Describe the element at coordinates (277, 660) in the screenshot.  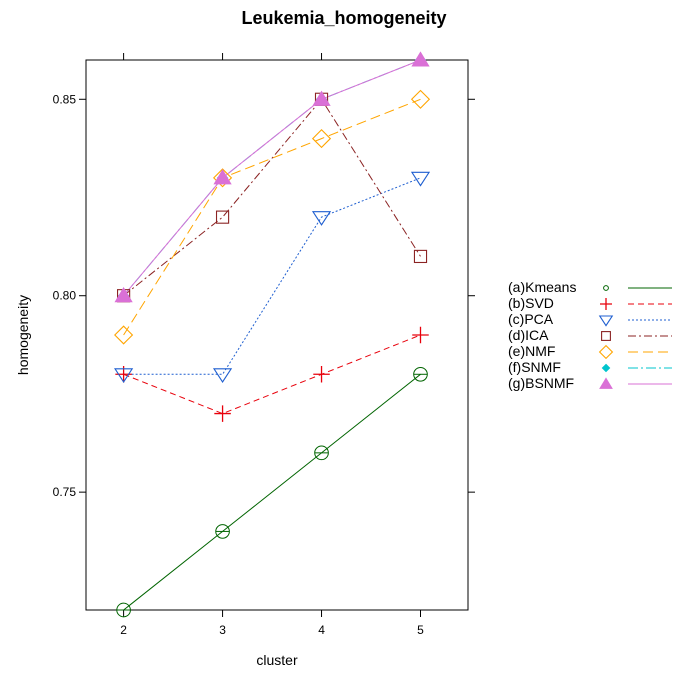
I see `x-axis-label: cluster` at that location.